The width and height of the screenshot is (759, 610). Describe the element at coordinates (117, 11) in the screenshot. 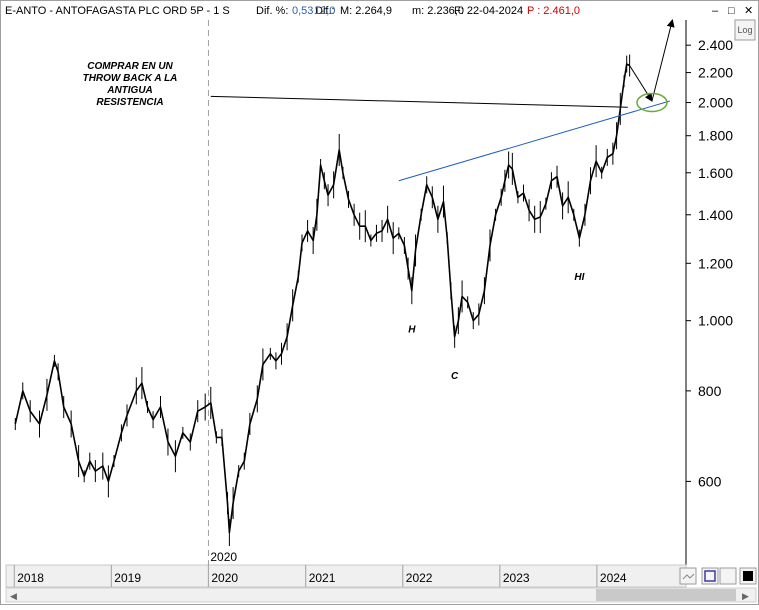

I see `header-symbol: E-ANTO - ANTOFAGASTA PLC ORD 5P - 1 S` at that location.